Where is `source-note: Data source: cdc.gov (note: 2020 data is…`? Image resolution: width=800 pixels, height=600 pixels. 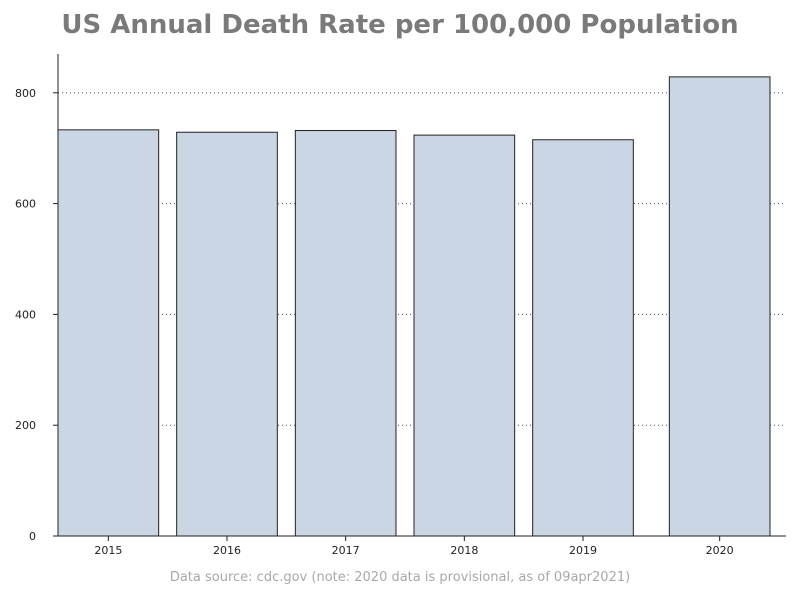
source-note: Data source: cdc.gov (note: 2020 data is… is located at coordinates (400, 577).